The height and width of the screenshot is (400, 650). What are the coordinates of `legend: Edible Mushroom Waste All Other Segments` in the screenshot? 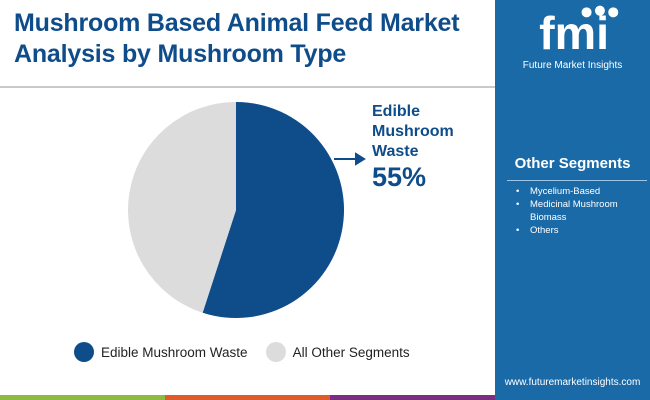 It's located at (251, 352).